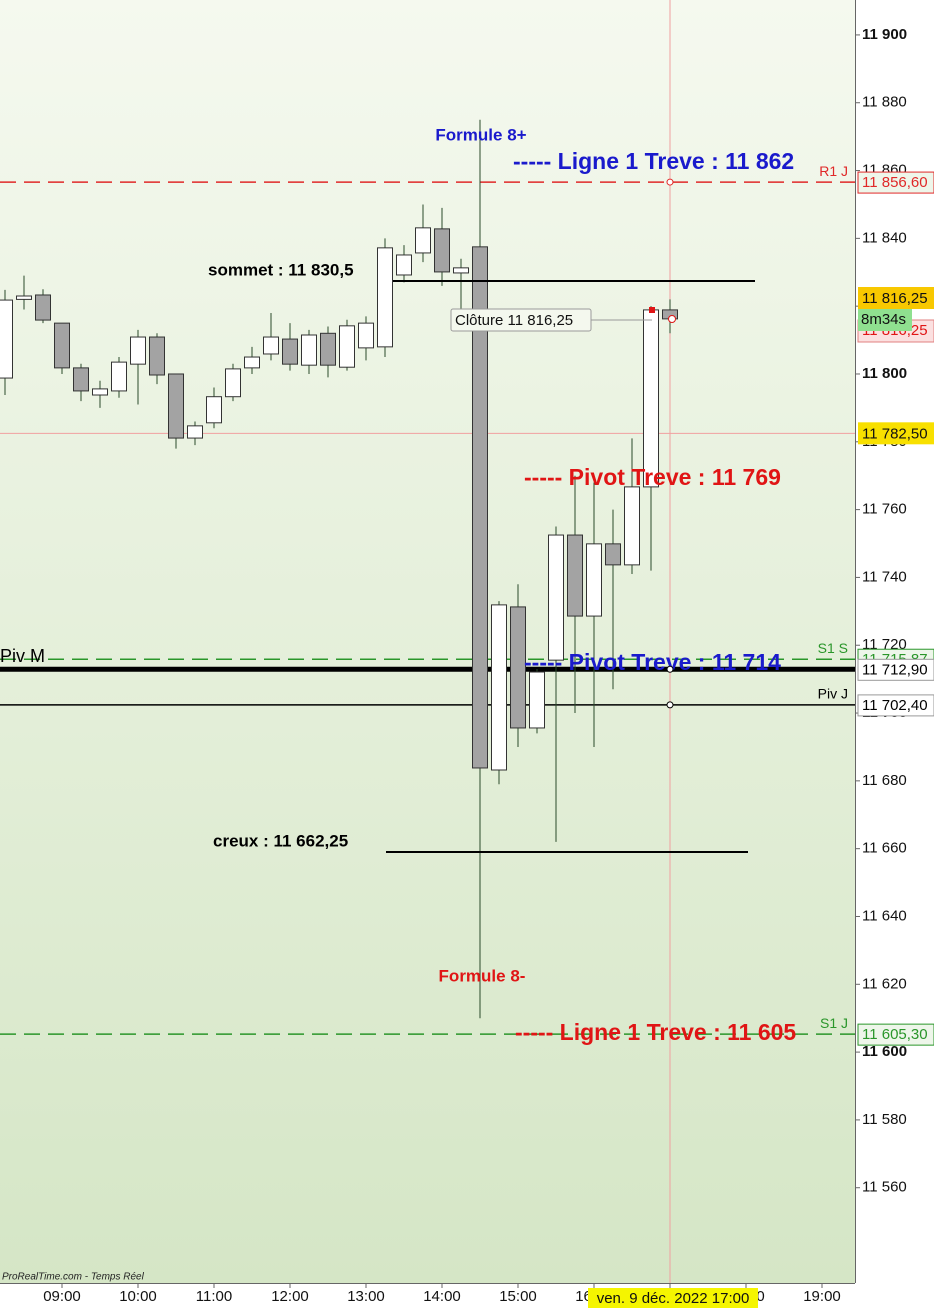 This screenshot has height=1313, width=934. Describe the element at coordinates (22, 656) in the screenshot. I see `level-name: Piv M` at that location.